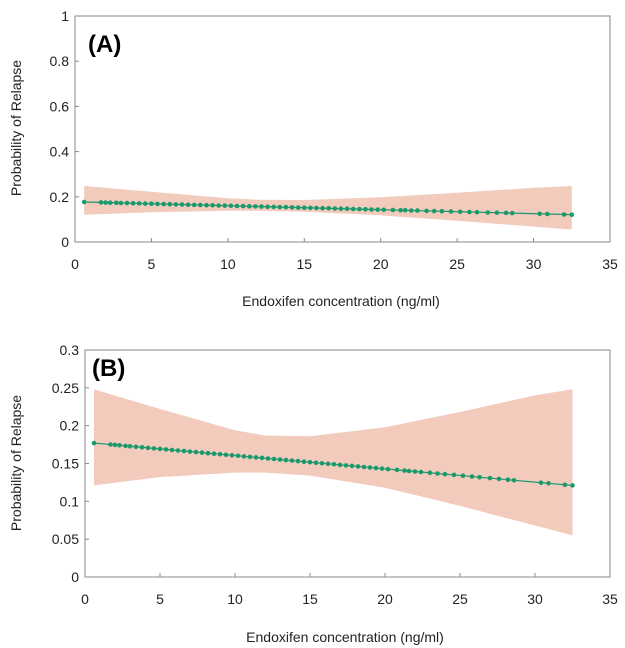 The image size is (625, 648). I want to click on panel-b-y-tick-label: 0.2, so click(70, 426).